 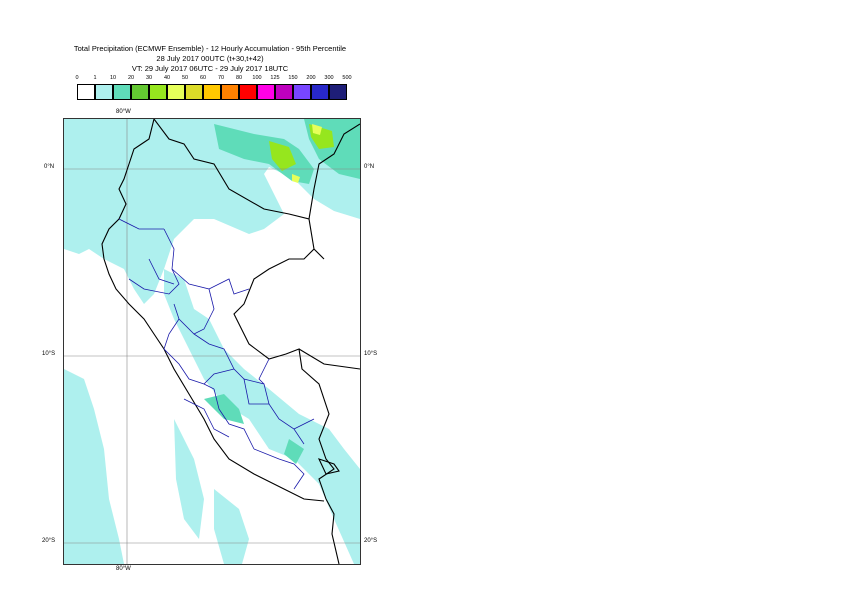 What do you see at coordinates (371, 354) in the screenshot?
I see `lat-label-right-10: 10°S` at bounding box center [371, 354].